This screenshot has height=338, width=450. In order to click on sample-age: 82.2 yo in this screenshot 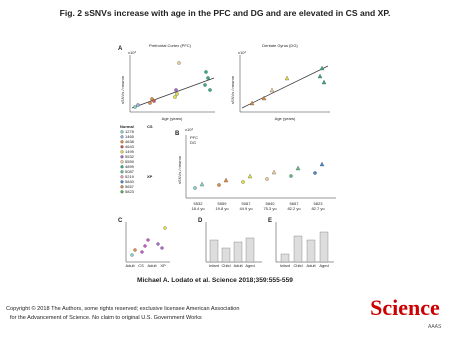, I will do `click(294, 208)`.